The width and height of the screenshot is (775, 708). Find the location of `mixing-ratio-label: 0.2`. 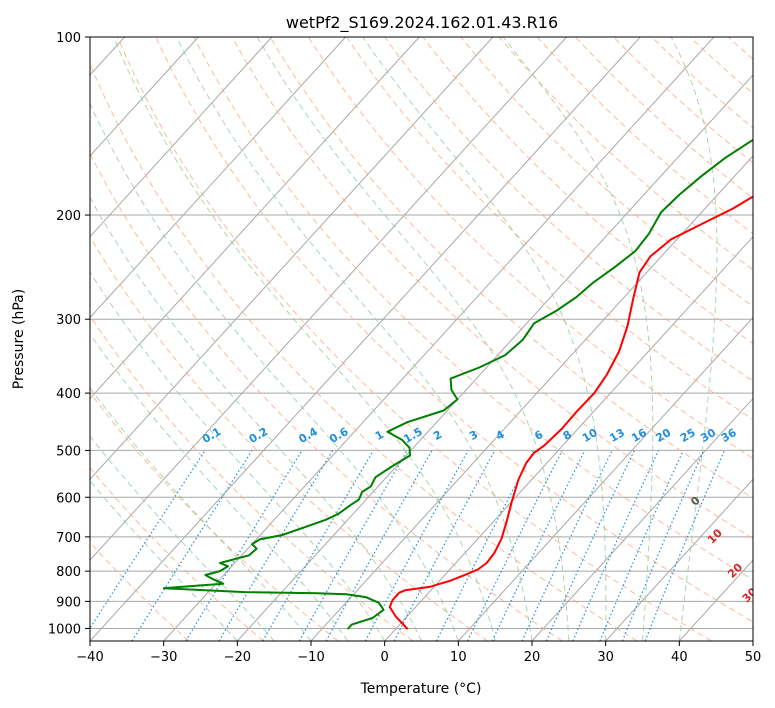

mixing-ratio-label: 0.2 is located at coordinates (258, 435).